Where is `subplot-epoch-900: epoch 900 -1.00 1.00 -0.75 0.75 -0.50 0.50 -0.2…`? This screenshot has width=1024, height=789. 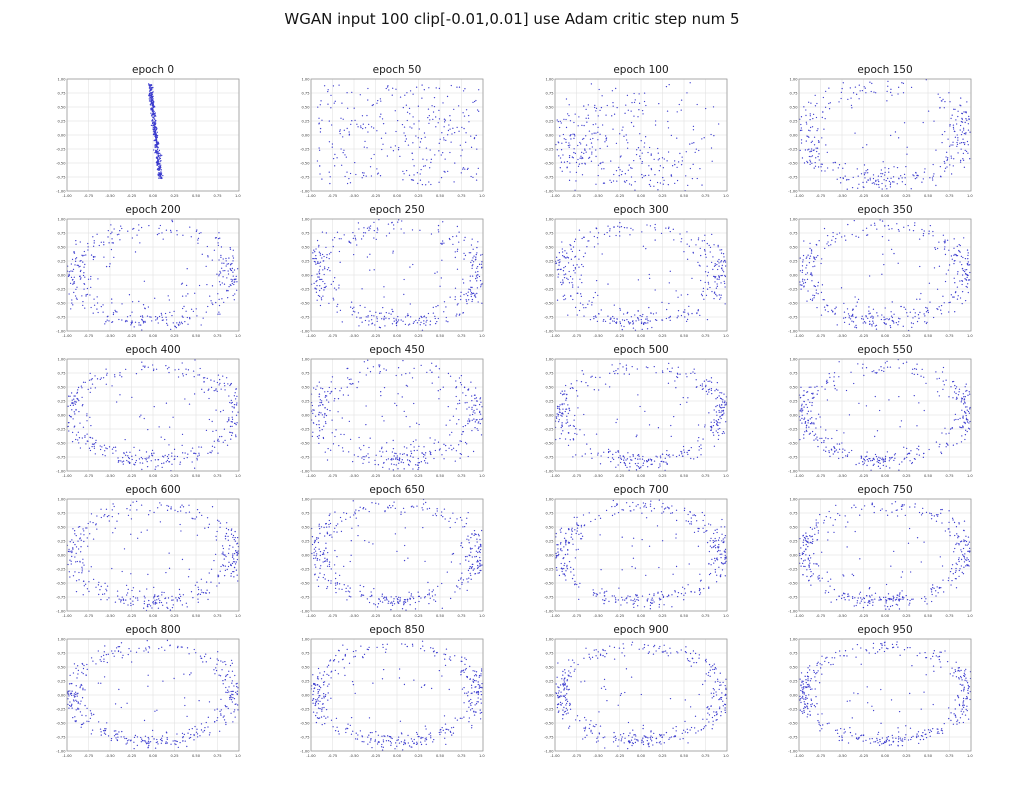 subplot-epoch-900: epoch 900 -1.00 1.00 -0.75 0.75 -0.50 0.50 -0.2… is located at coordinates (634, 694).